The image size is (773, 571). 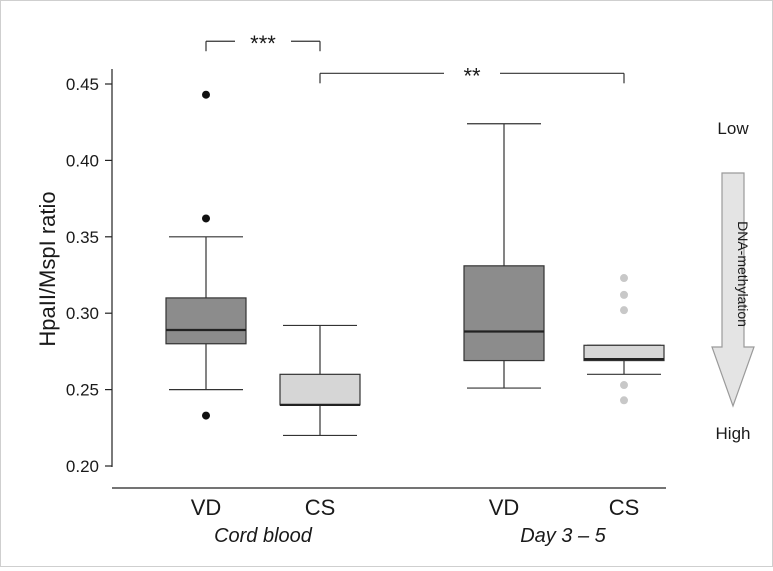 I want to click on y-tick-label: 0.25, so click(x=82, y=390).